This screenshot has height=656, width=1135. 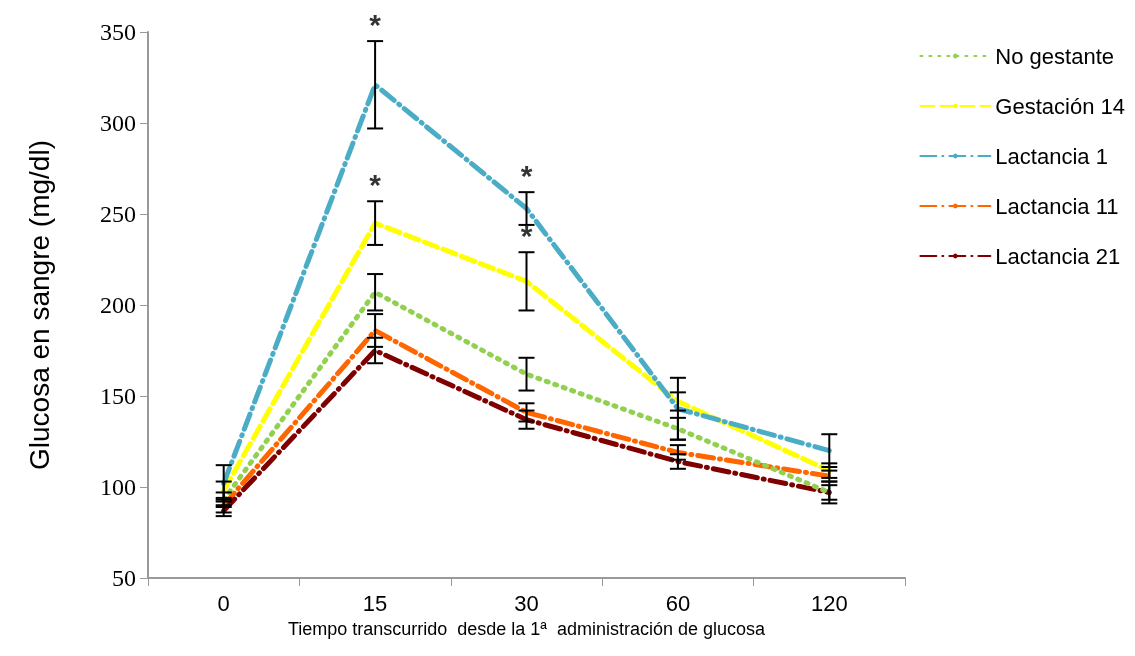 What do you see at coordinates (829, 603) in the screenshot?
I see `x-tick-label: 120` at bounding box center [829, 603].